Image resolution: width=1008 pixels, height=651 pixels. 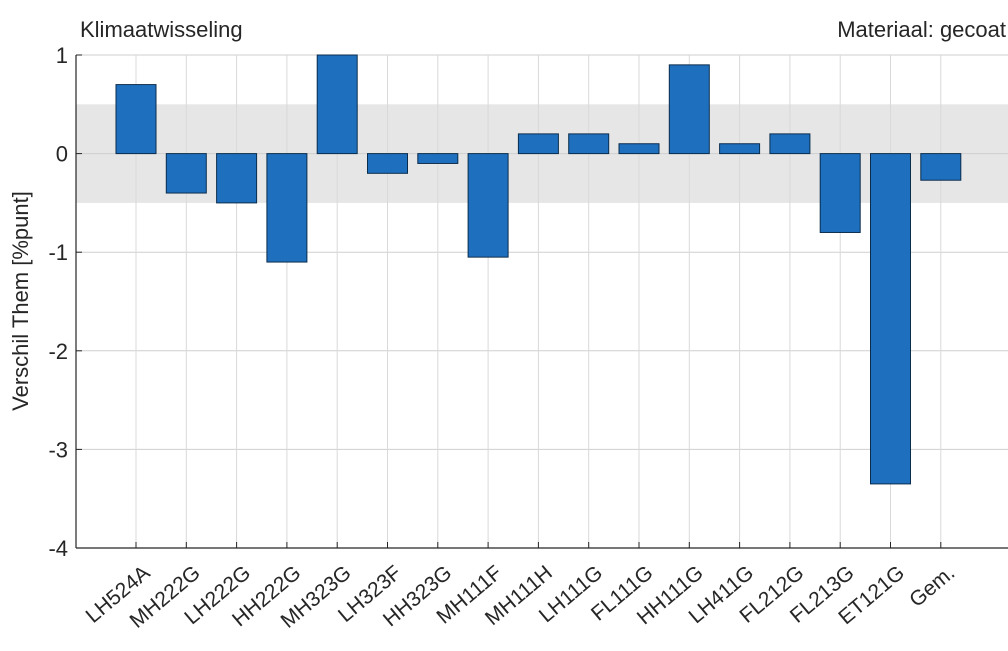 I want to click on bar-lh524a, so click(x=136, y=119).